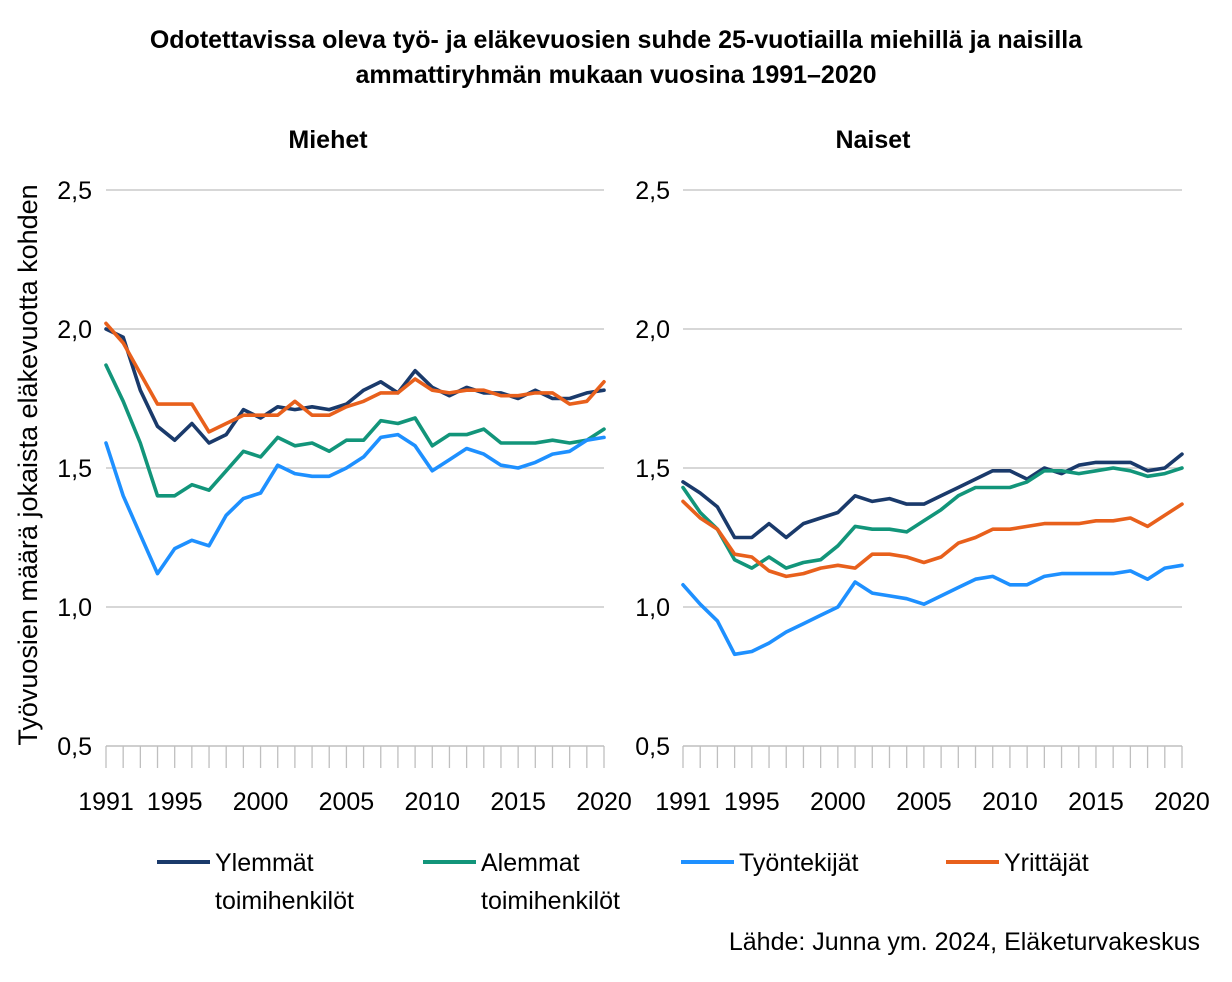 This screenshot has height=982, width=1232. I want to click on chart-title-line2: ammattiryhmän mukaan vuosina 1991–2020, so click(615, 75).